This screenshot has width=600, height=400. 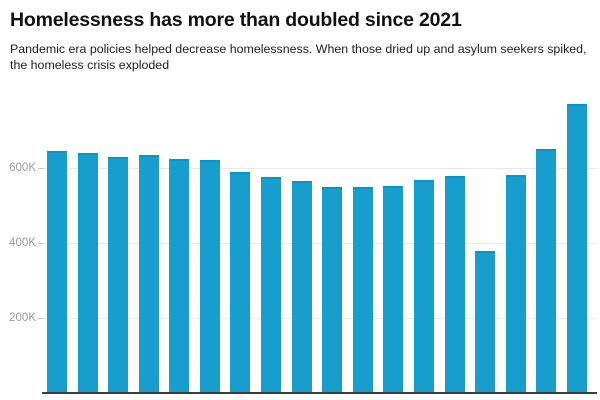 What do you see at coordinates (319, 169) in the screenshot?
I see `gridline-600K` at bounding box center [319, 169].